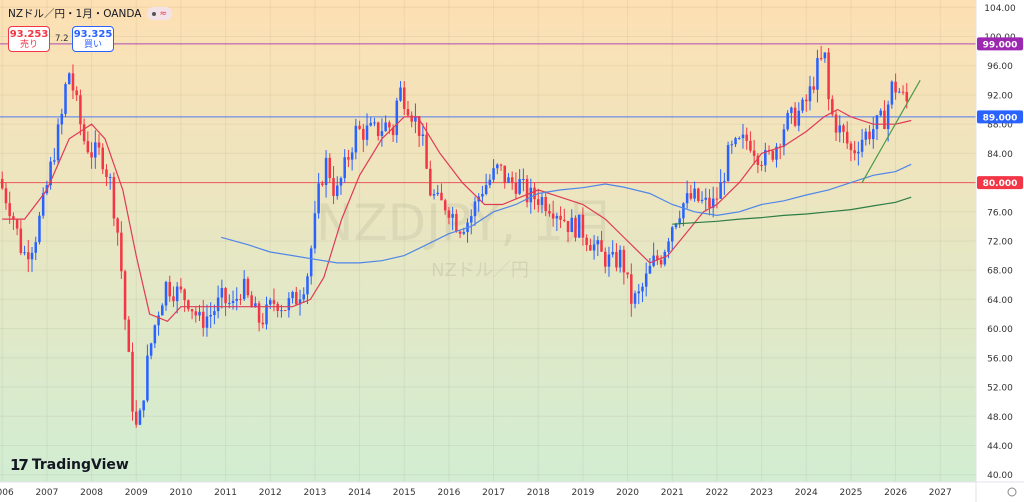 The width and height of the screenshot is (1024, 502). I want to click on tradingview-logo: 17 TradingView, so click(69, 465).